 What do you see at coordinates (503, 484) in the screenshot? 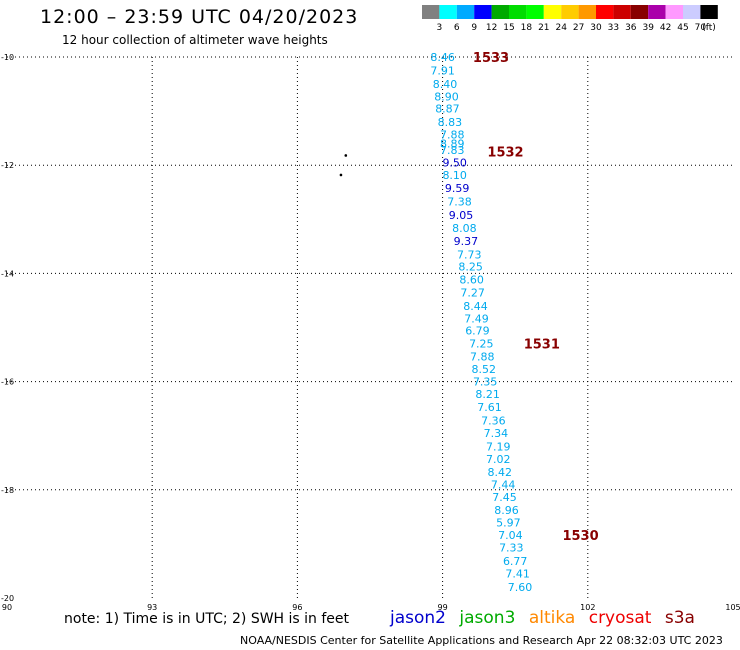
I see `swh-value-label: 7.44` at bounding box center [503, 484].